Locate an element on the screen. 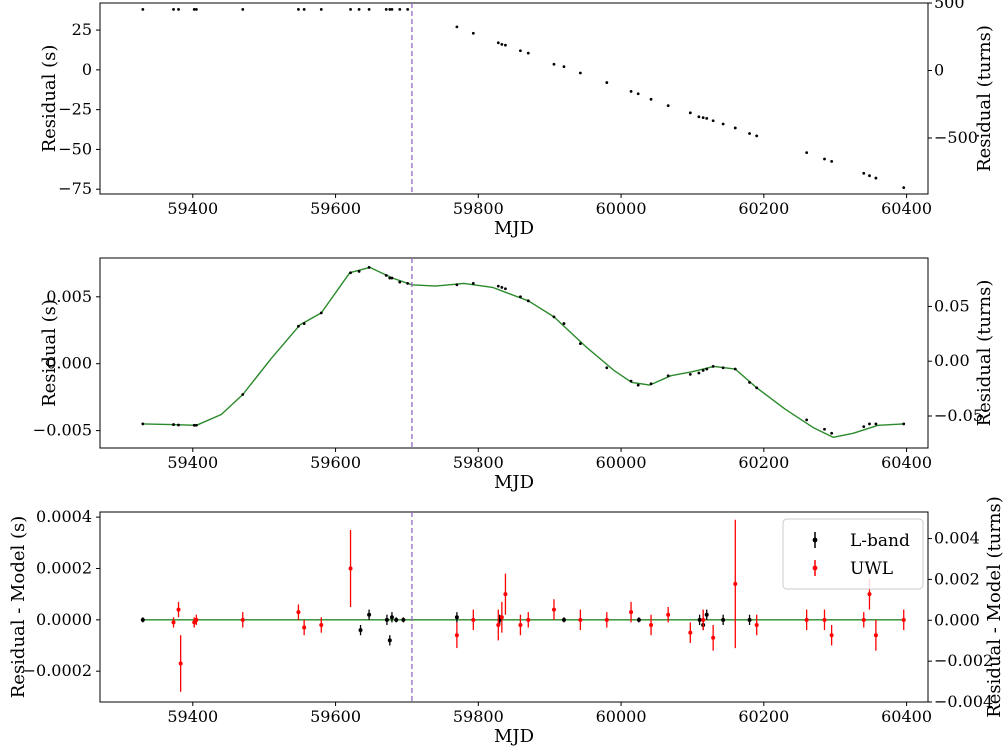  y-tick-label: −0.0002 is located at coordinates (57, 670).